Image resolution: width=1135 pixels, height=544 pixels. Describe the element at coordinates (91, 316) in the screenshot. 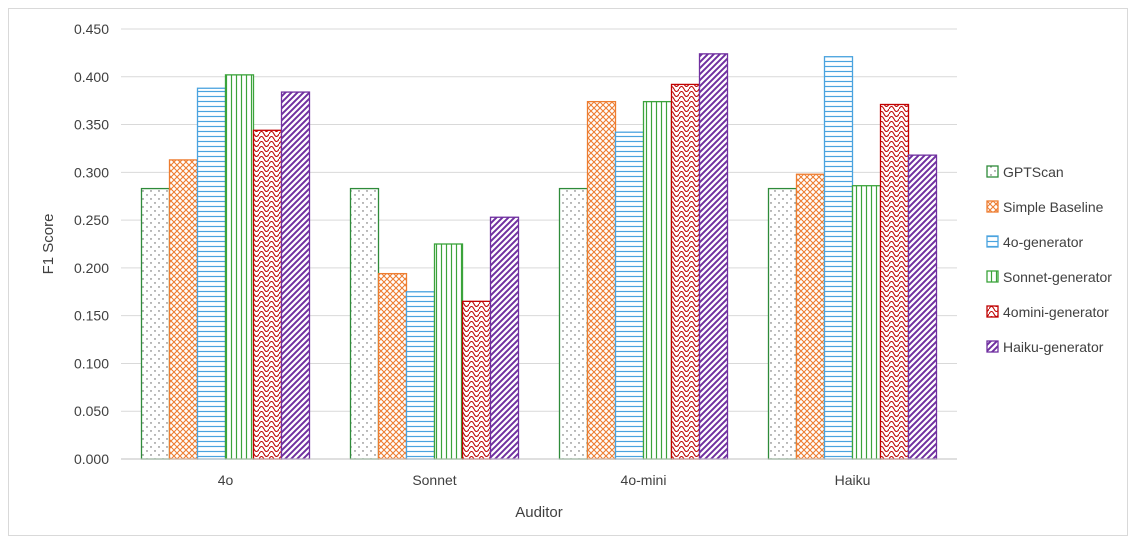

I see `y-tick-label: 0.150` at that location.